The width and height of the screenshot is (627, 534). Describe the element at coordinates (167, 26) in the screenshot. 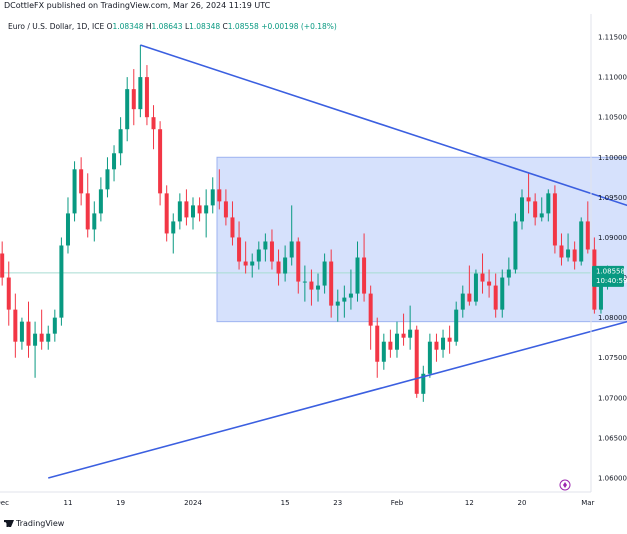

I see `high-value: 1.08643` at that location.